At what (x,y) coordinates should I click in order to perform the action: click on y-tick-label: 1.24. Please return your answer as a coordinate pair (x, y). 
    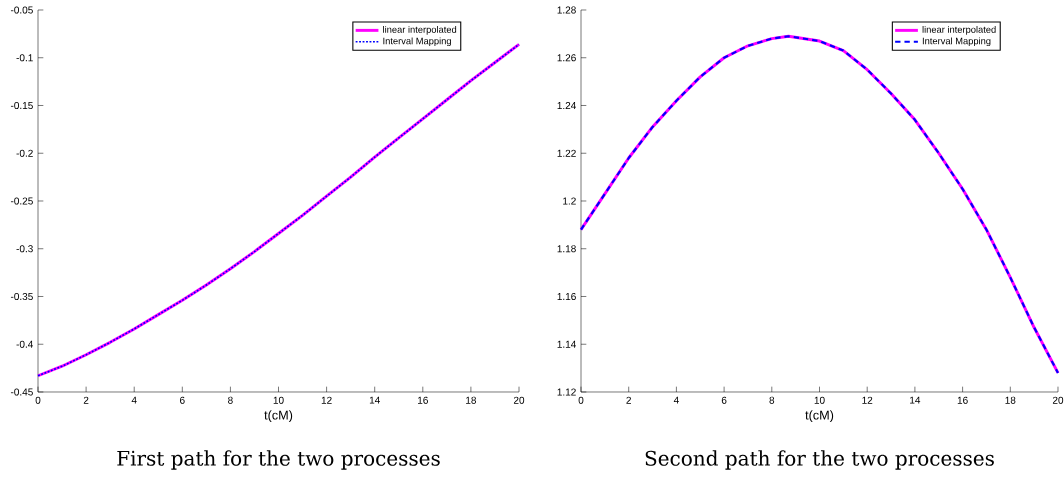
    Looking at the image, I should click on (566, 105).